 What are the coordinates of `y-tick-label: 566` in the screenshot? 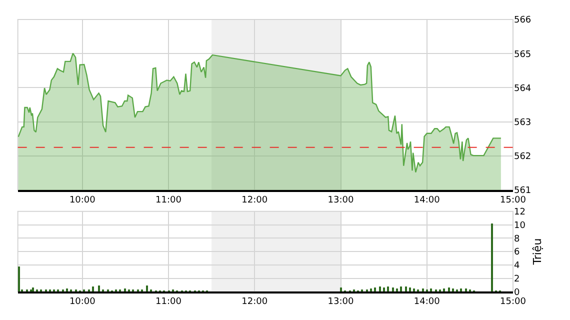 It's located at (523, 21).